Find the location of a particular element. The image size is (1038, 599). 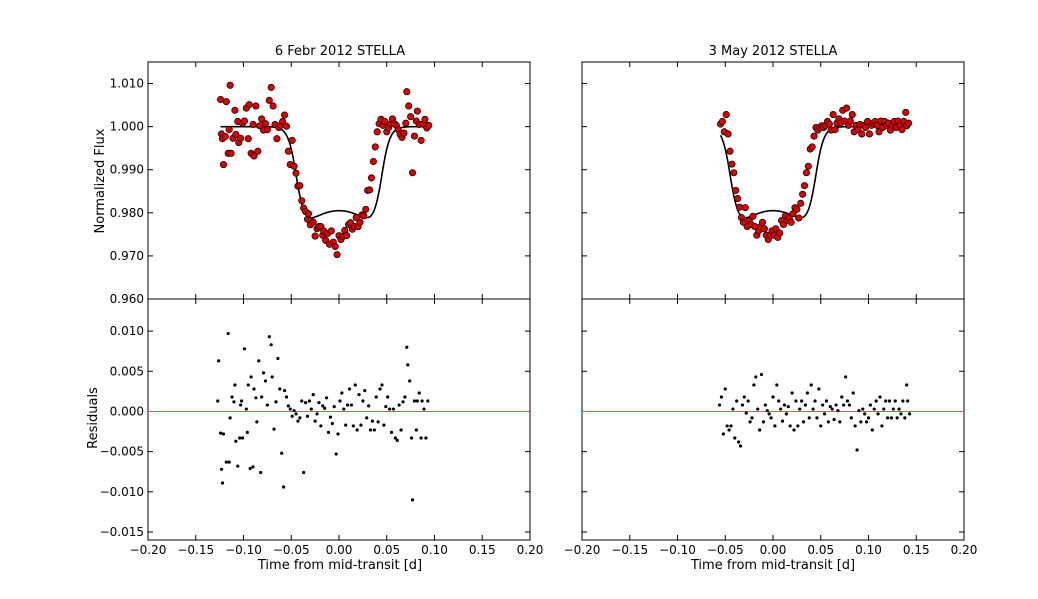

left-res-ytick-label: −0.005 is located at coordinates (122, 452).